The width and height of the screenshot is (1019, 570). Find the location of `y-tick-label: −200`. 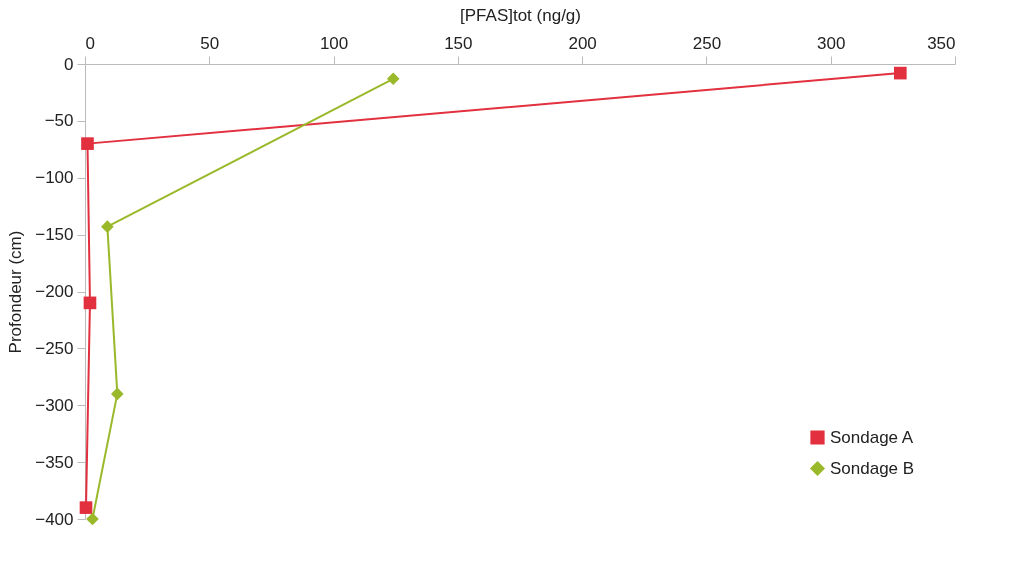

y-tick-label: −200 is located at coordinates (54, 291).